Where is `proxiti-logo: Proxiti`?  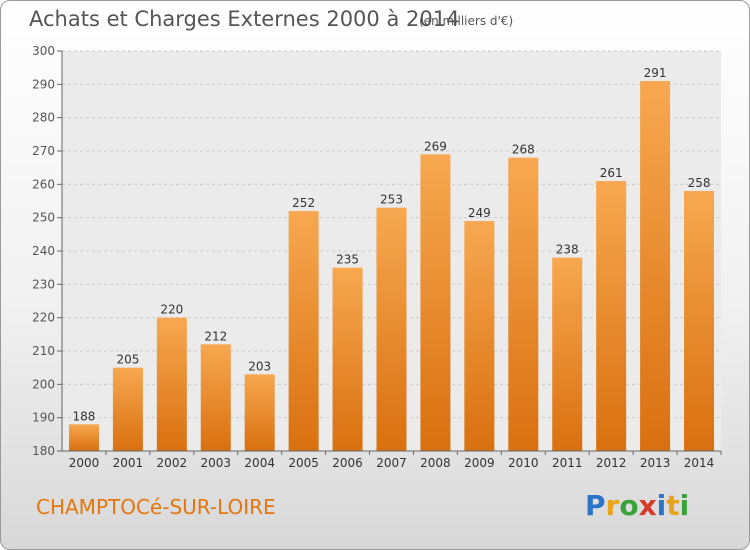 proxiti-logo: Proxiti is located at coordinates (637, 505).